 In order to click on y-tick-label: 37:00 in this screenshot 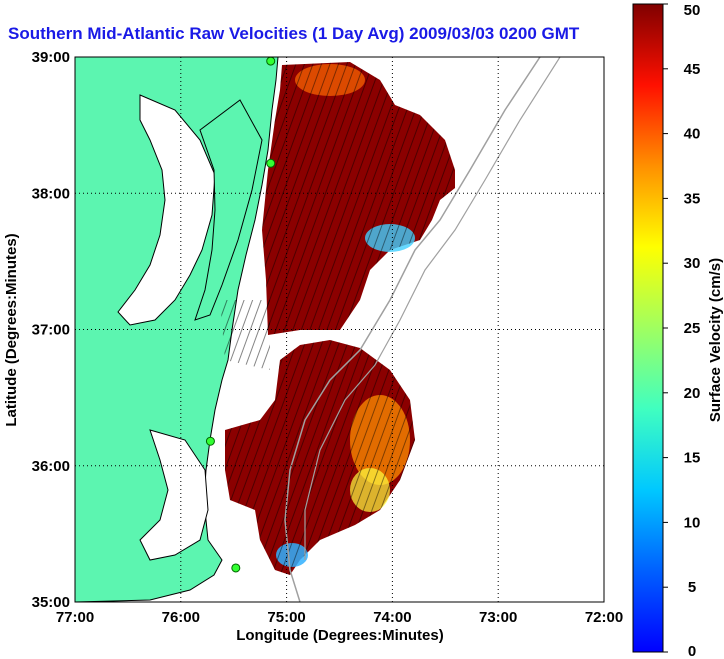, I will do `click(51, 330)`.